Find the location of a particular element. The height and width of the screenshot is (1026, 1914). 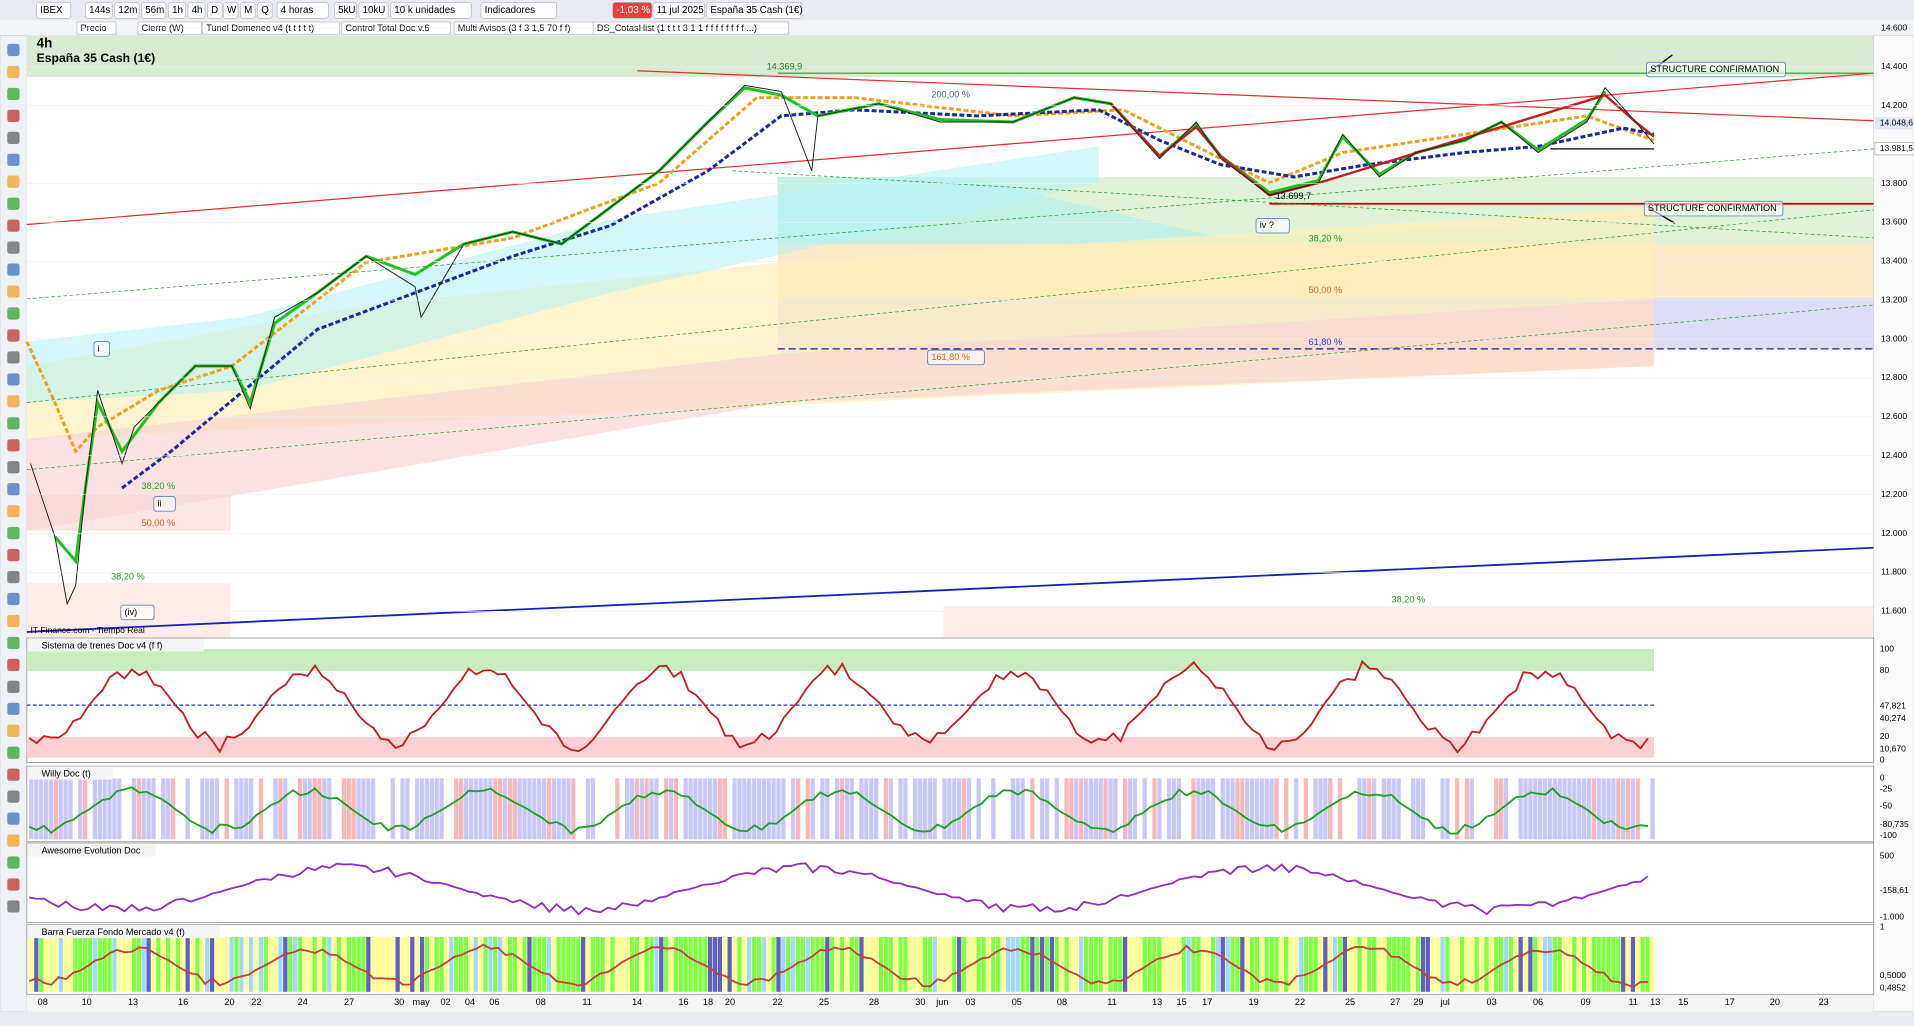

toolbar-label: 1h is located at coordinates (177, 10).